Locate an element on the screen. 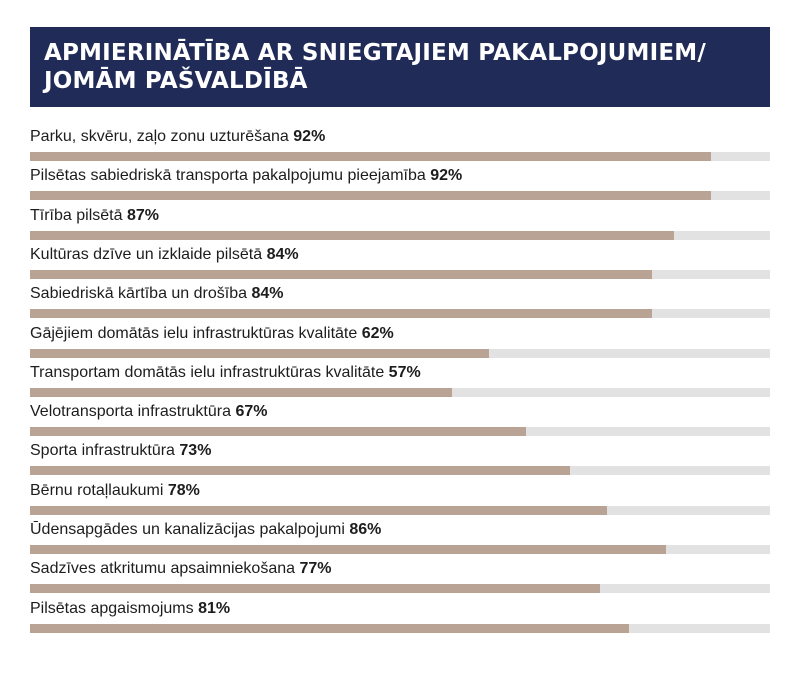 The width and height of the screenshot is (800, 686). bar-label: Parku, skvēru, zaļo zonu uzturēšana 92% is located at coordinates (177, 137).